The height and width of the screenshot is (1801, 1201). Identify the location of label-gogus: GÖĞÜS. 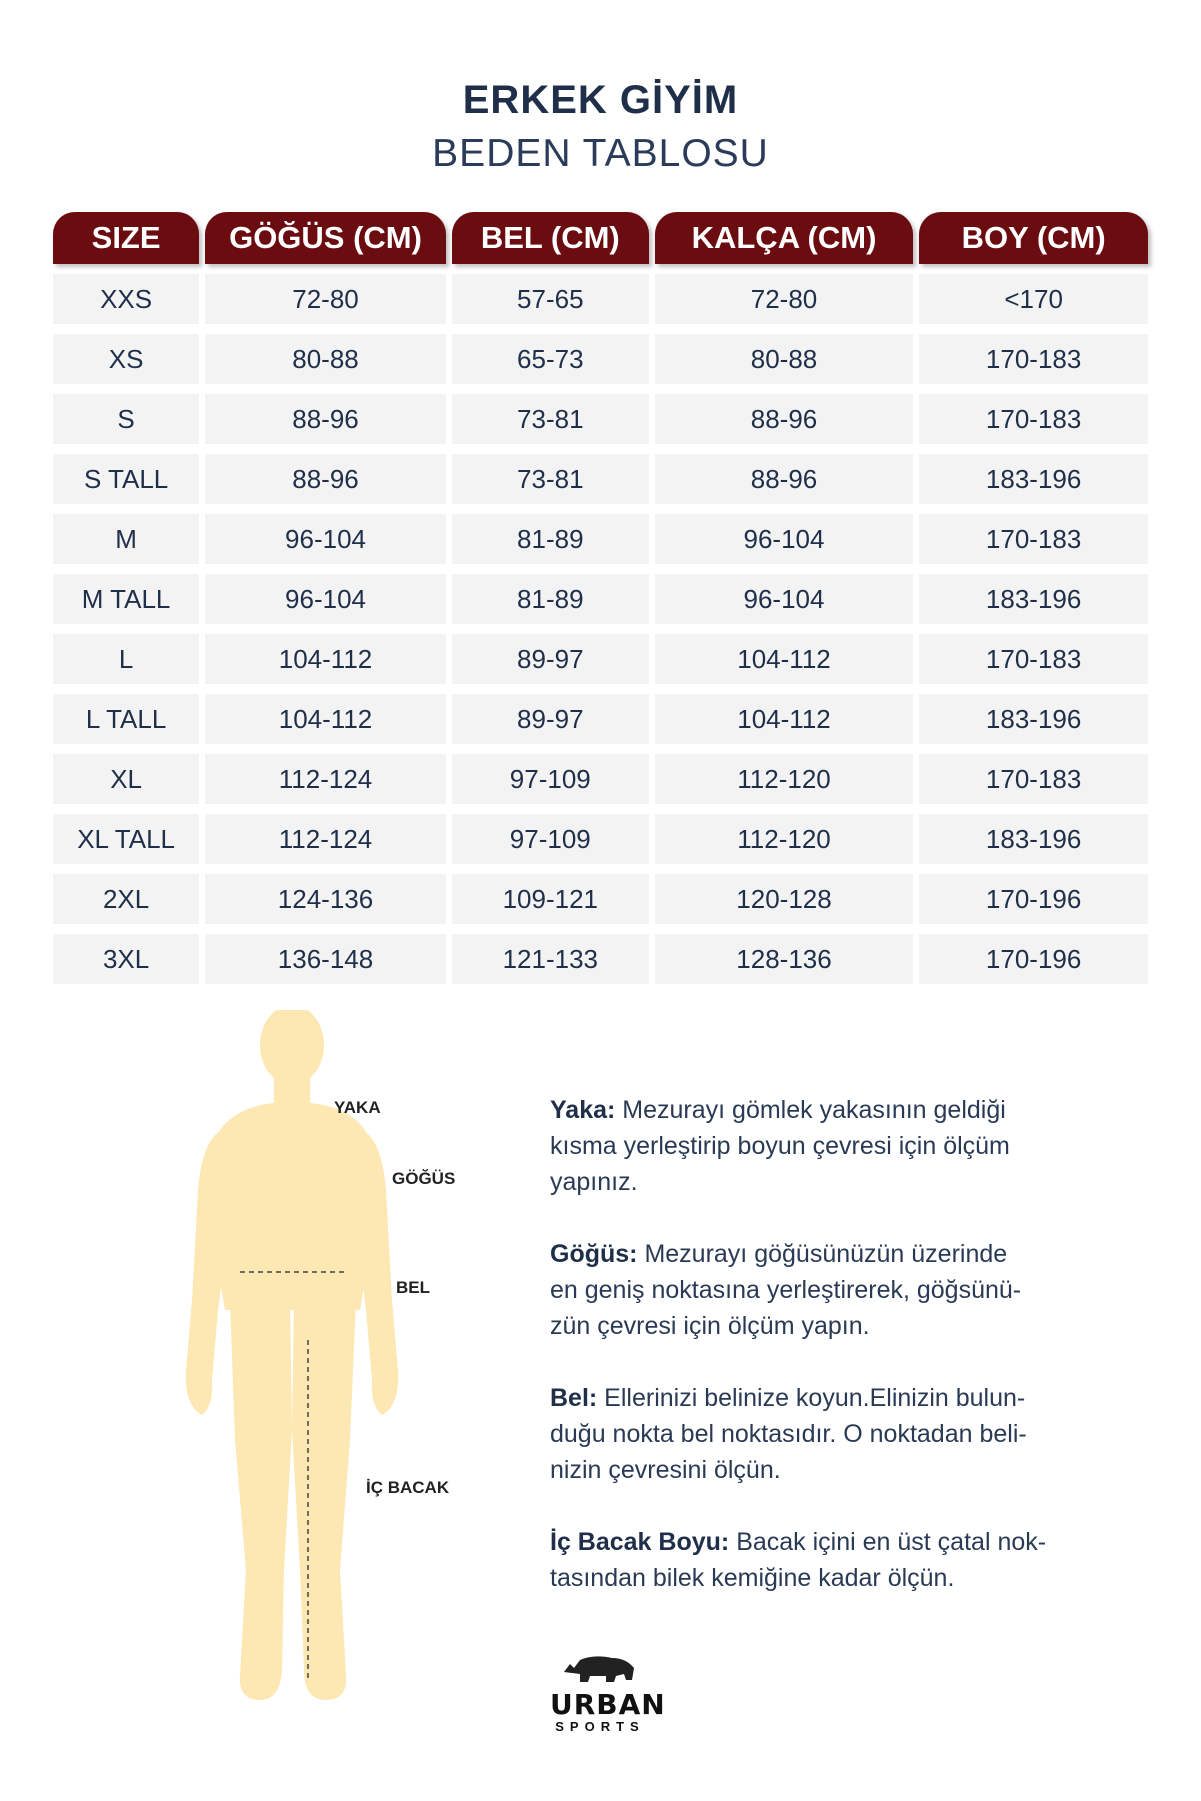
(424, 1178).